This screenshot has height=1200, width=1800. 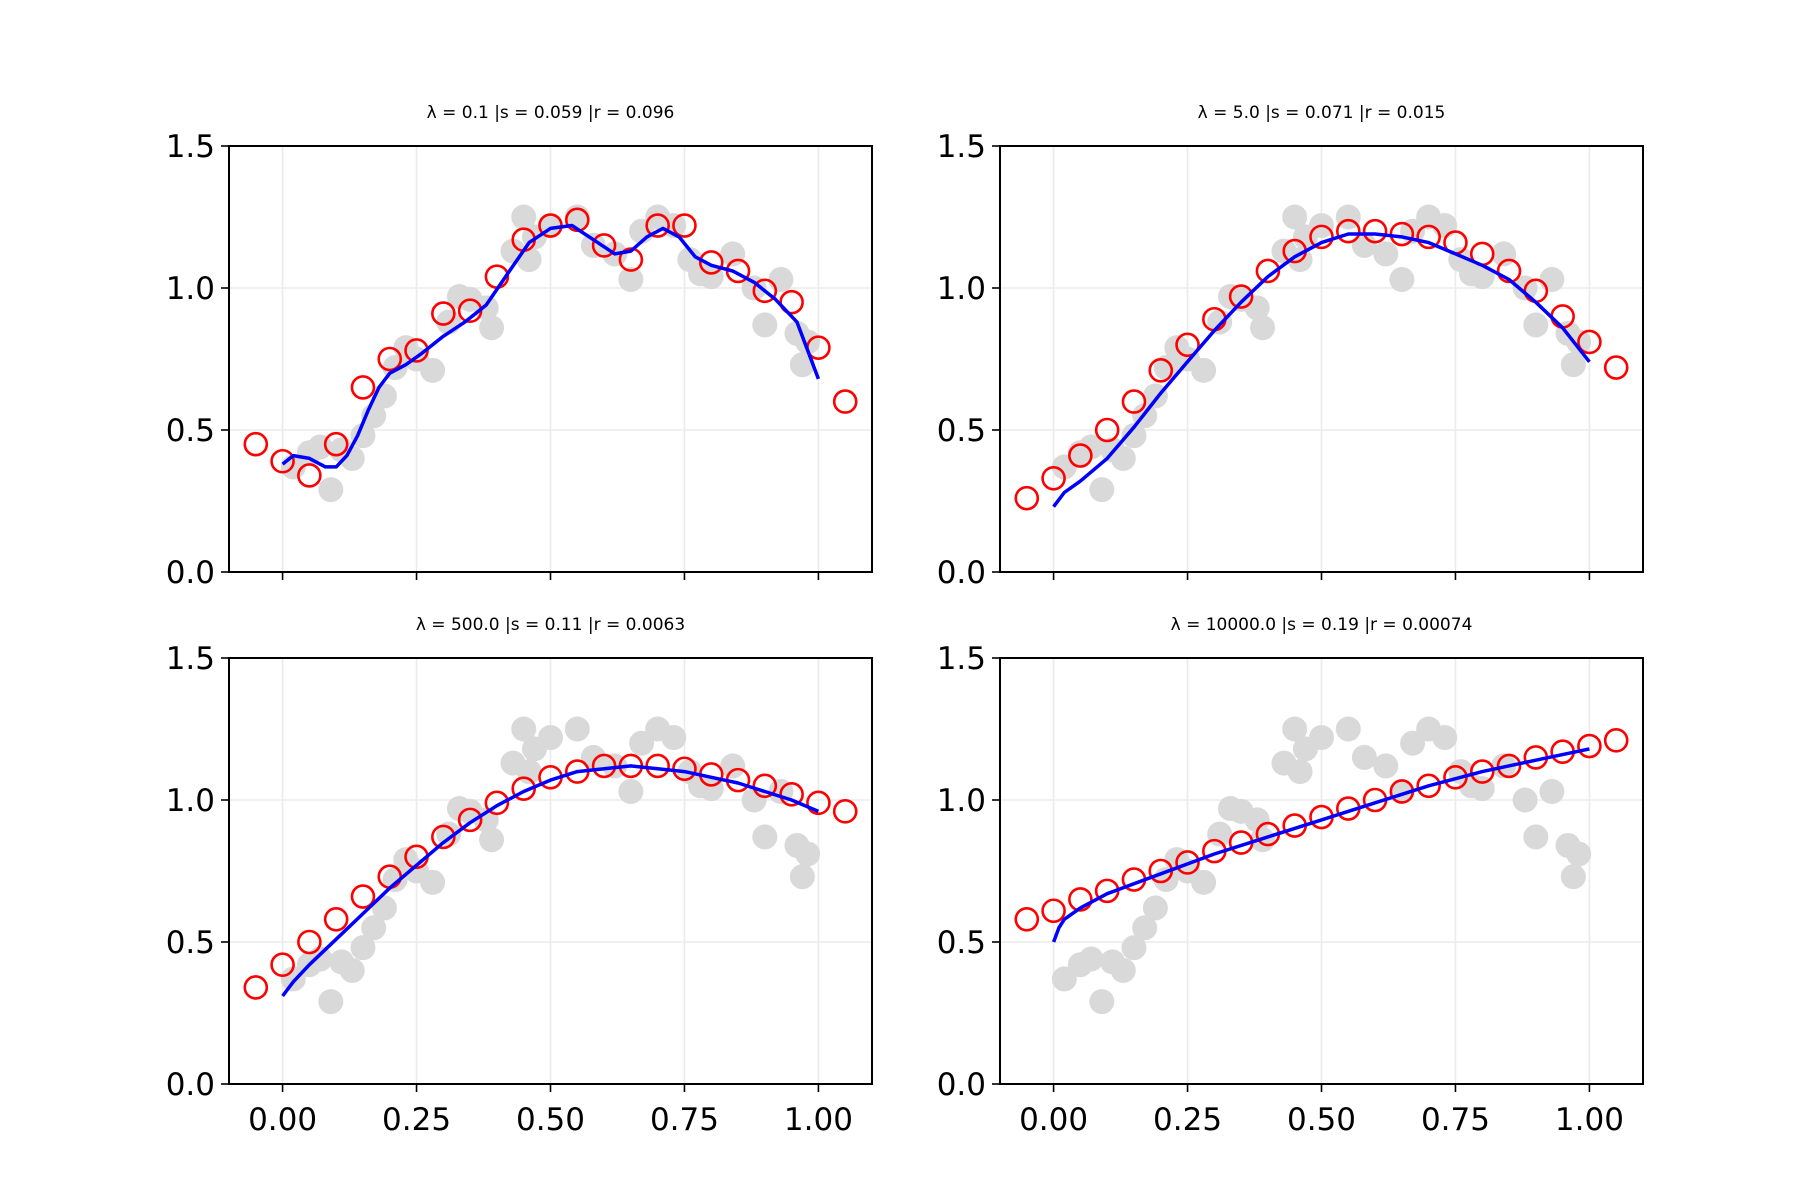 What do you see at coordinates (550, 1120) in the screenshot?
I see `x-tick-label: 0.50` at bounding box center [550, 1120].